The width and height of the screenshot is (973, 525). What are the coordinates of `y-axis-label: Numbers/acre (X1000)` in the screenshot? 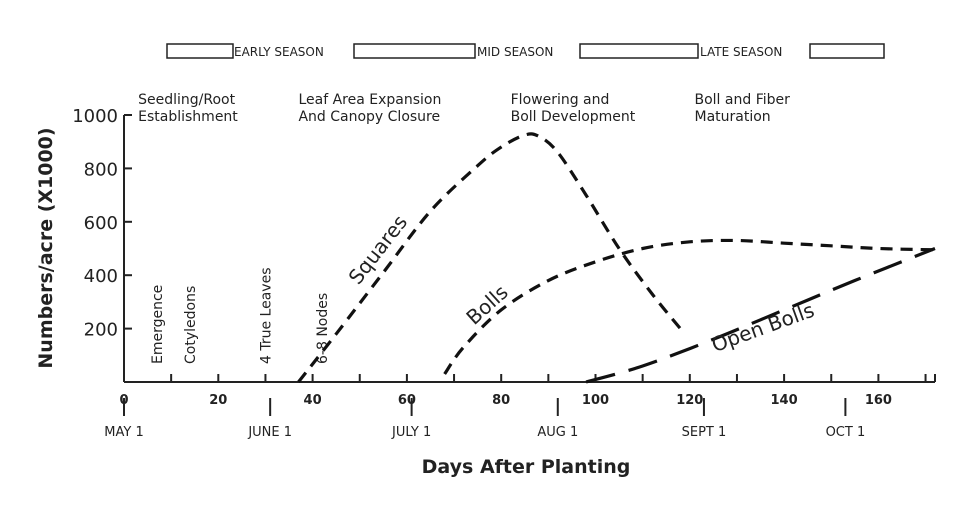 It's located at (46, 247).